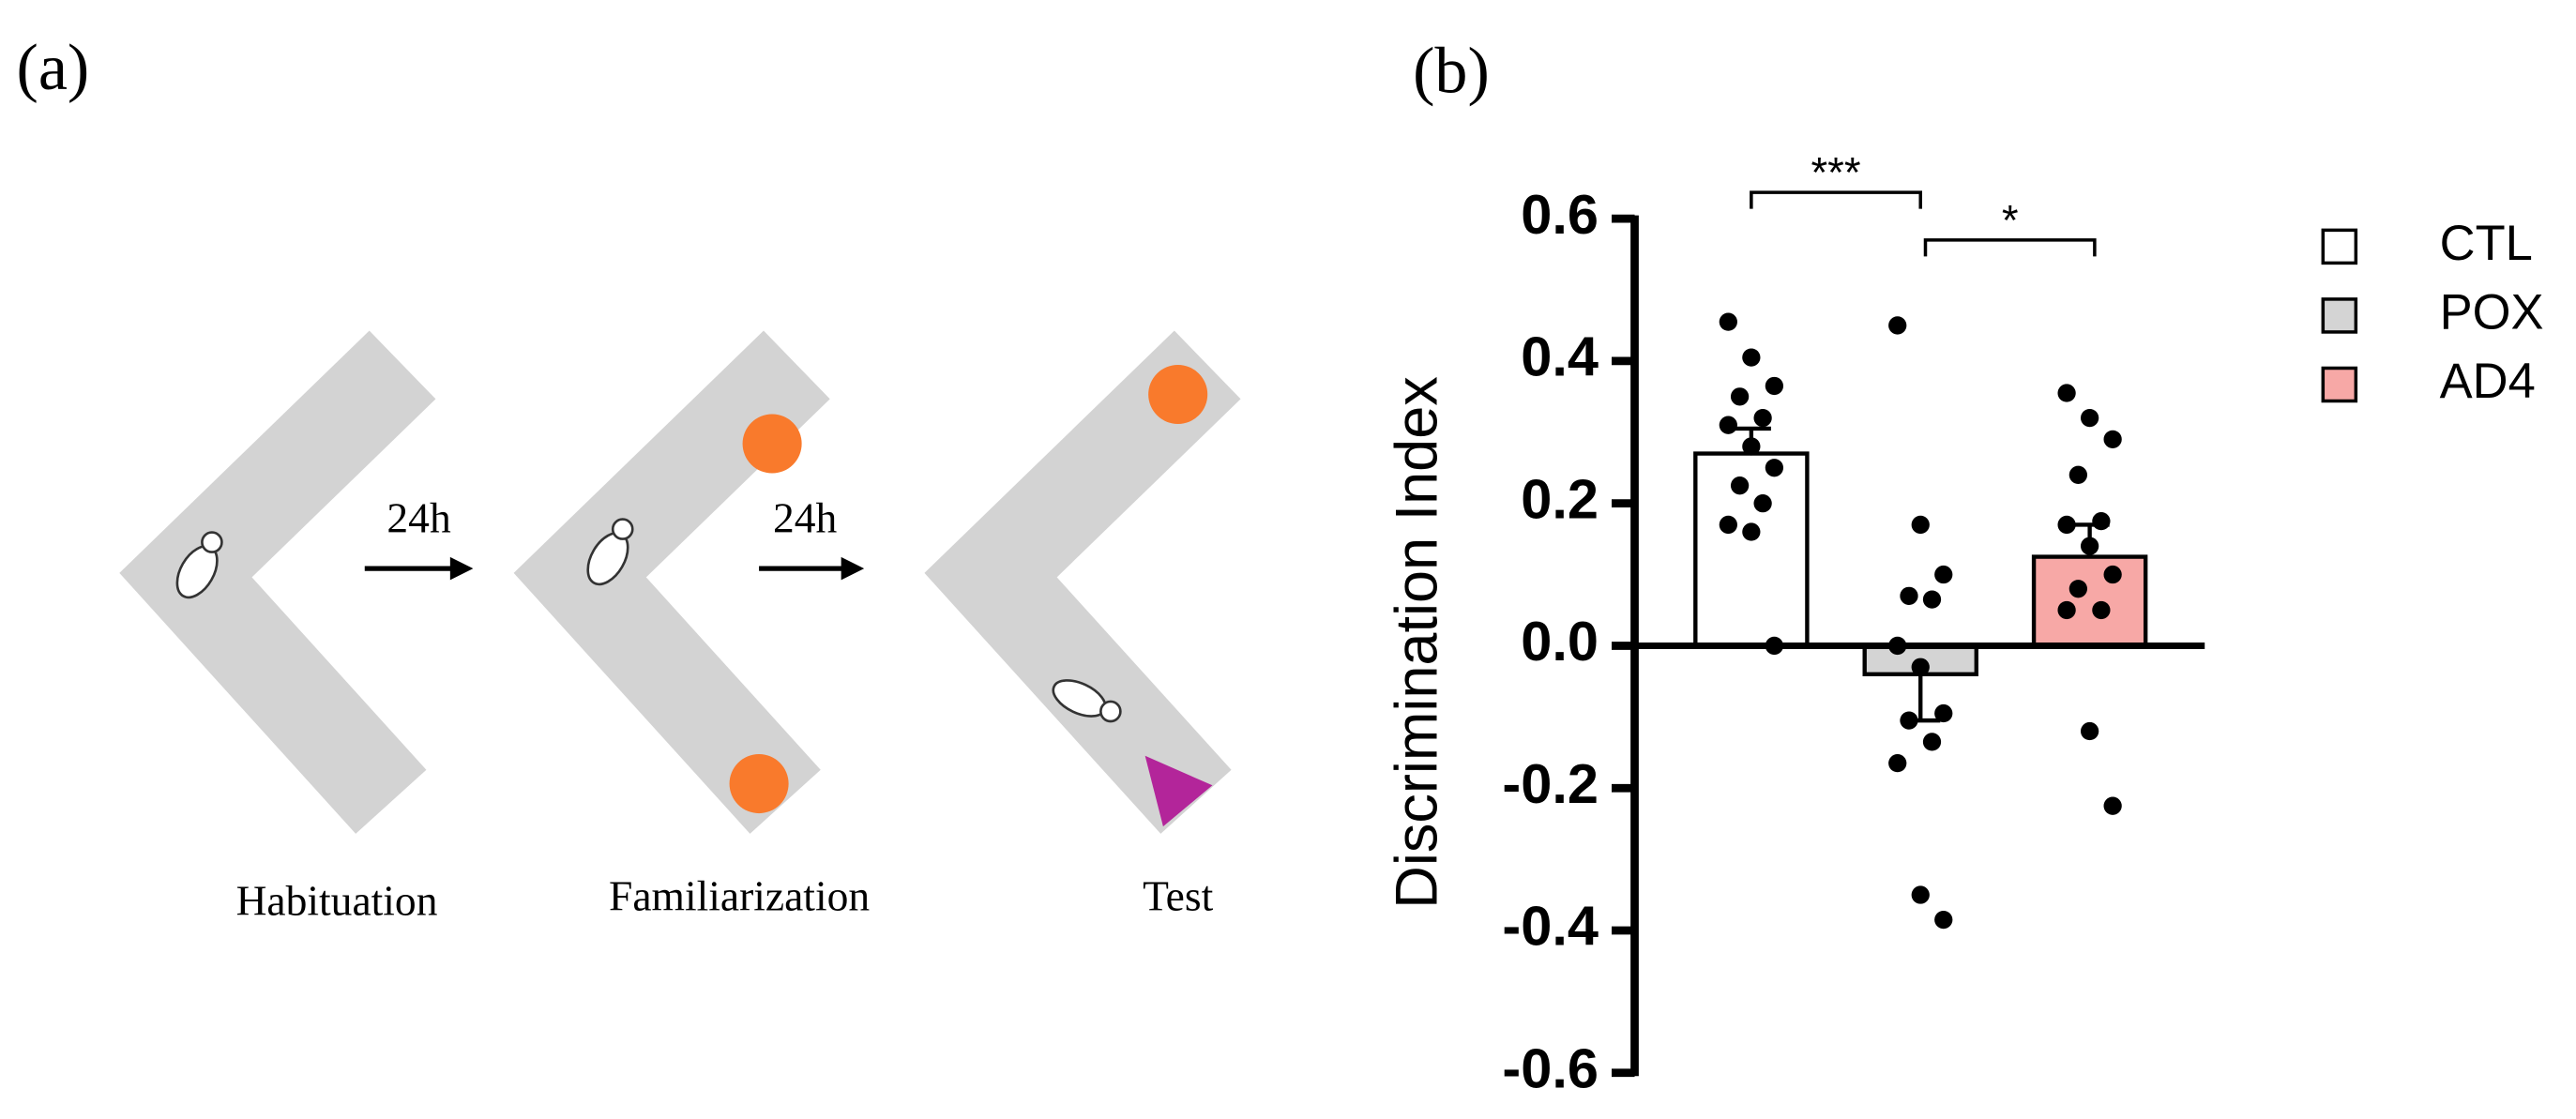  What do you see at coordinates (1550, 783) in the screenshot?
I see `y-tick-label: -0.2` at bounding box center [1550, 783].